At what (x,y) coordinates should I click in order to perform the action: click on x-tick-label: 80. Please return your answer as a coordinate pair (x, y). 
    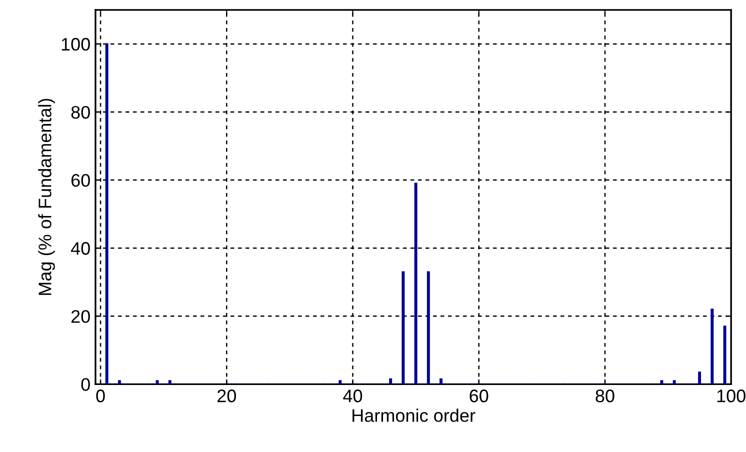
    Looking at the image, I should click on (605, 396).